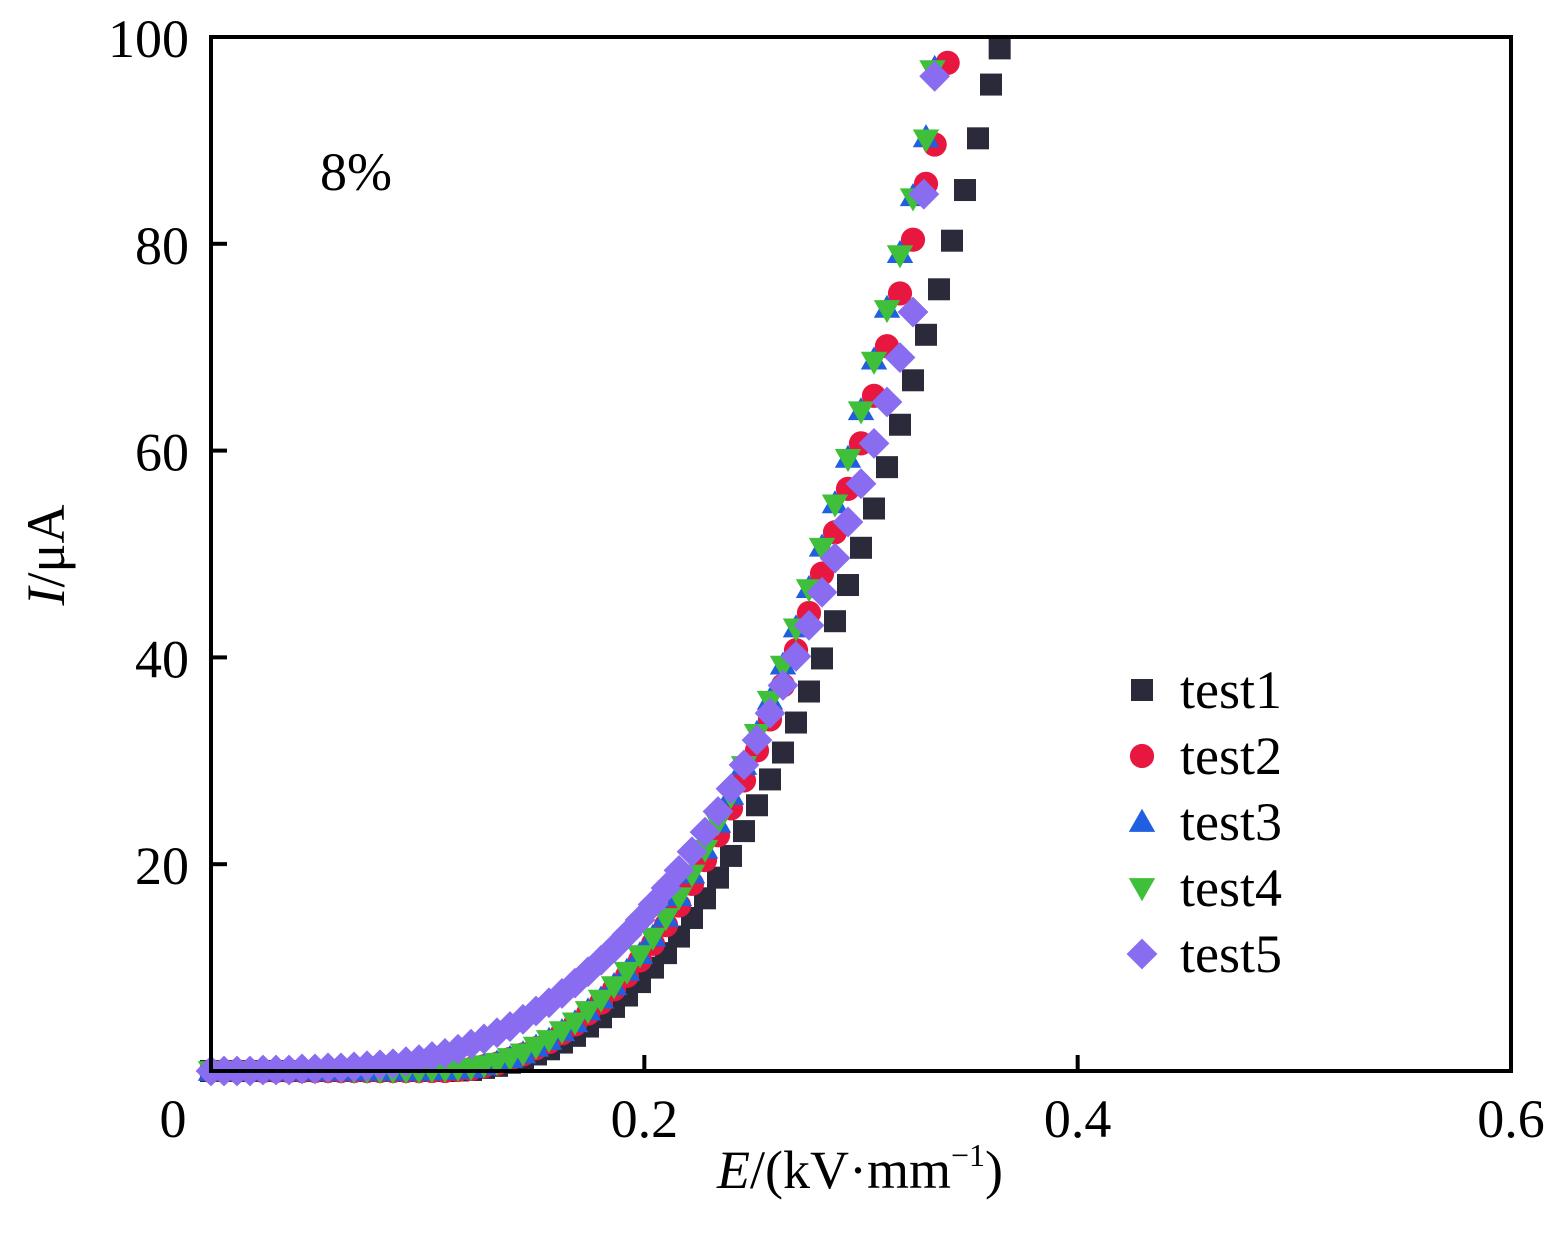 The width and height of the screenshot is (1559, 1236). Describe the element at coordinates (1231, 756) in the screenshot. I see `legend-label: test2` at that location.